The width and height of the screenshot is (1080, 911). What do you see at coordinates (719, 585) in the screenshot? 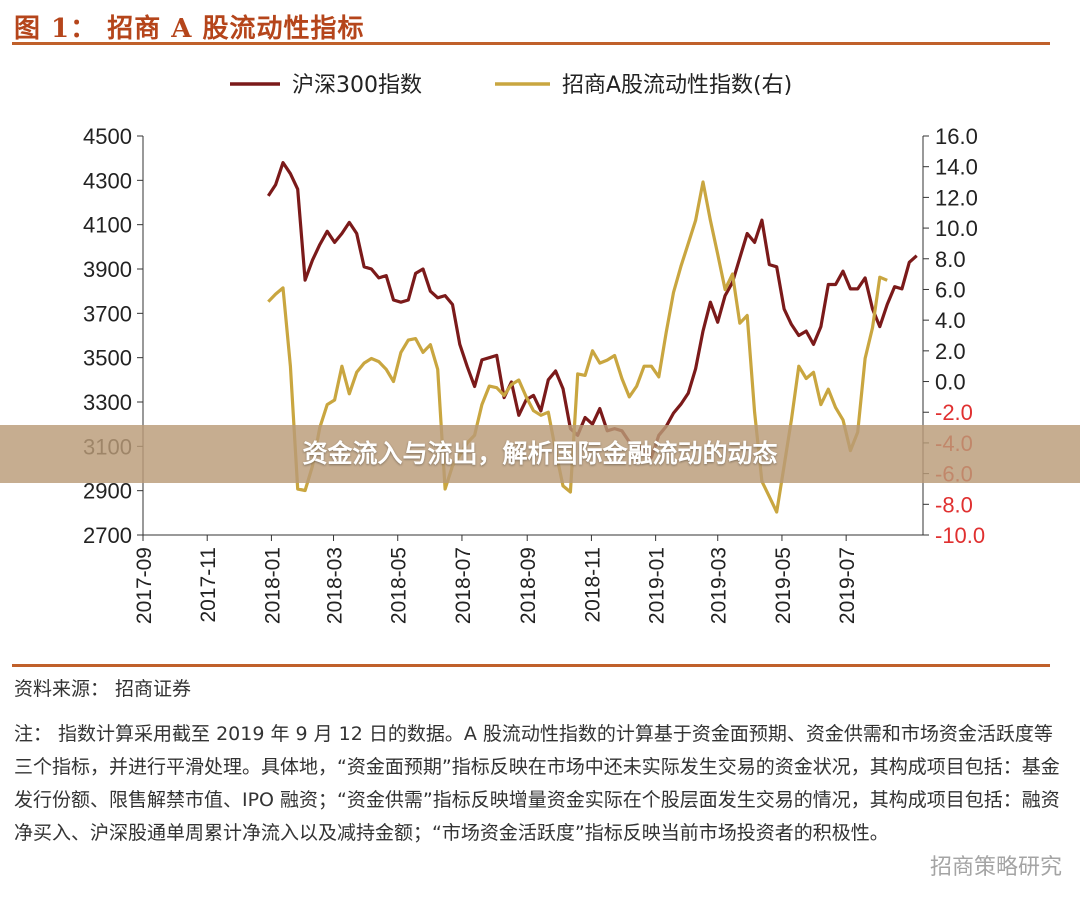
I see `x-tick-label: 2019-03` at bounding box center [719, 585].